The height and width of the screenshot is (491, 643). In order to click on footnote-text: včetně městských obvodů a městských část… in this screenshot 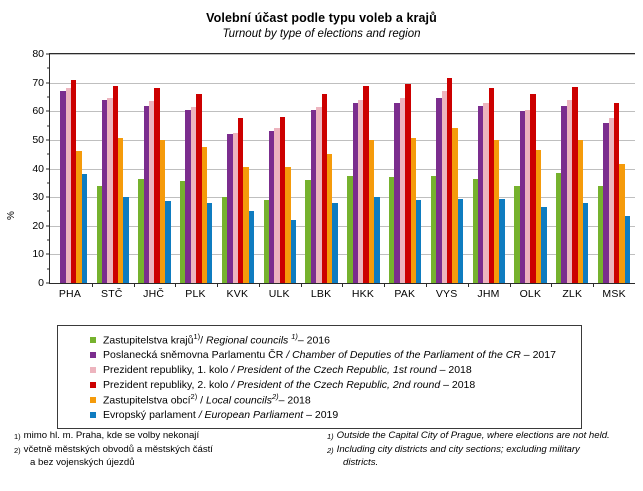, I will do `click(118, 449)`.